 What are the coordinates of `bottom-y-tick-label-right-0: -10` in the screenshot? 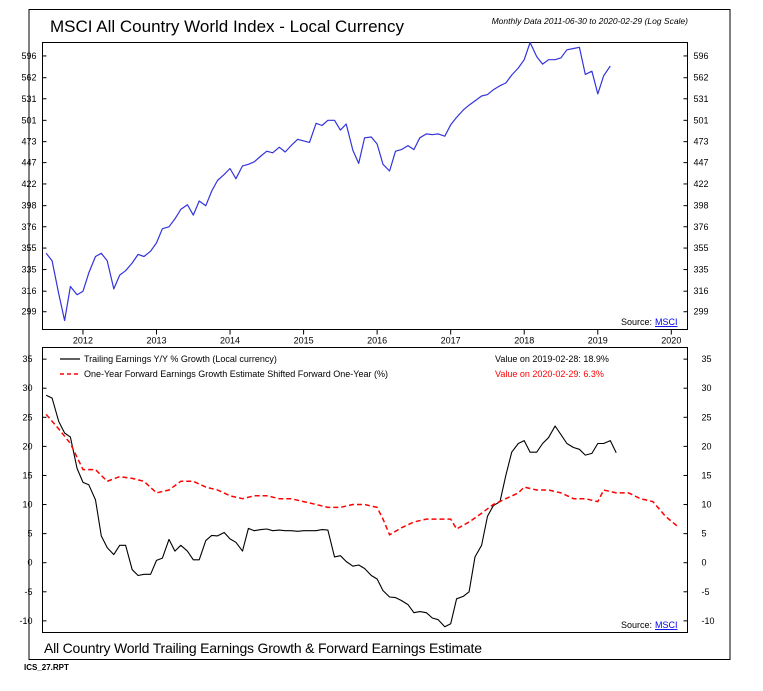 It's located at (708, 621).